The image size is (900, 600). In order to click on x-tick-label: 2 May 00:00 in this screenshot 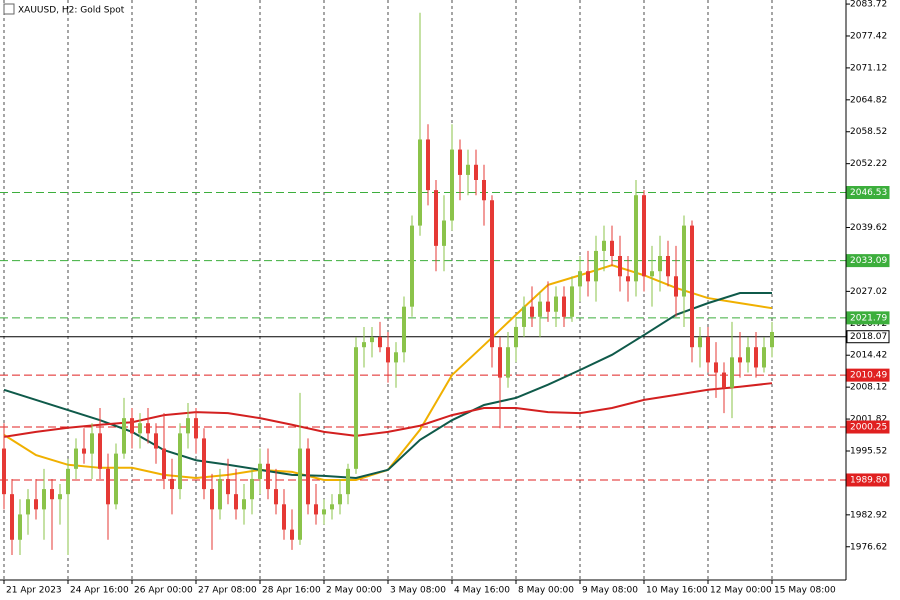, I will do `click(354, 591)`.